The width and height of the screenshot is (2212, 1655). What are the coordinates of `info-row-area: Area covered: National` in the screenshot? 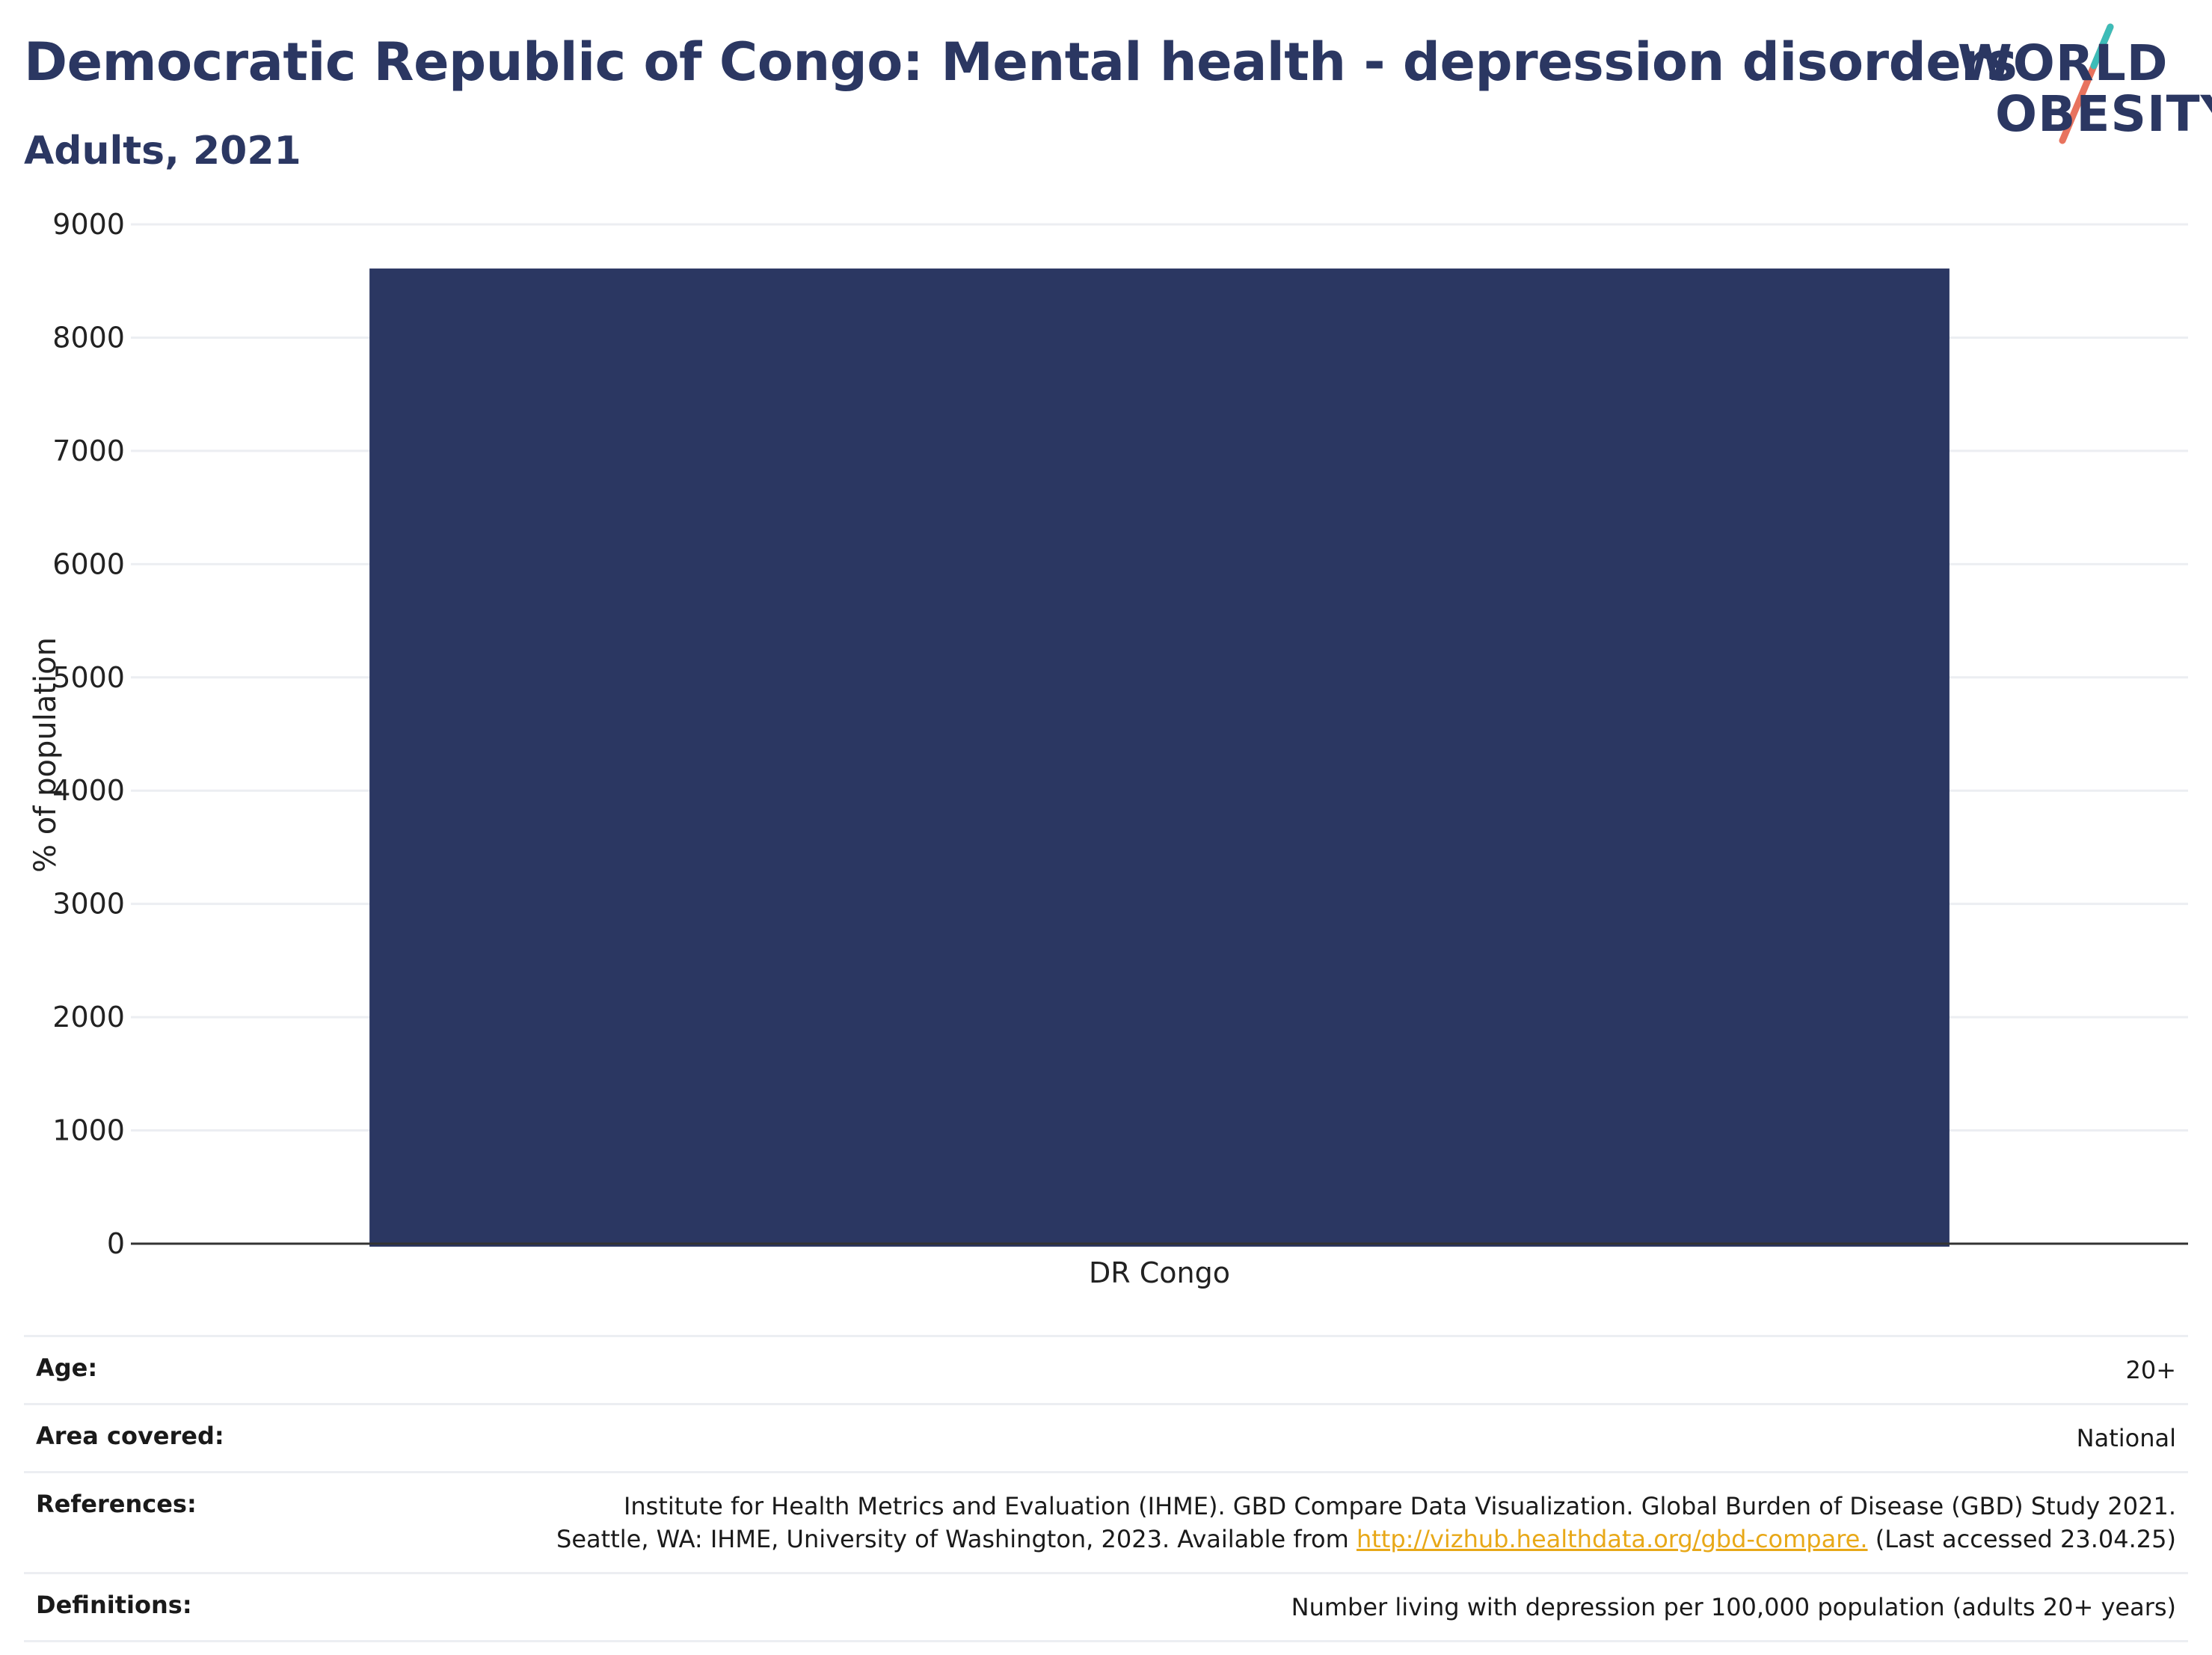 It's located at (1106, 1439).